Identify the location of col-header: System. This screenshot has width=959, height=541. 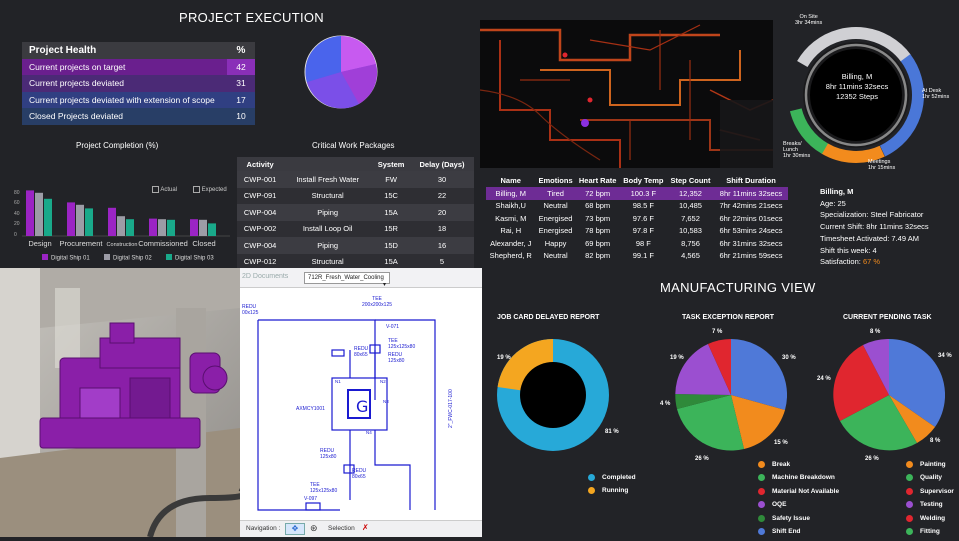
(391, 164).